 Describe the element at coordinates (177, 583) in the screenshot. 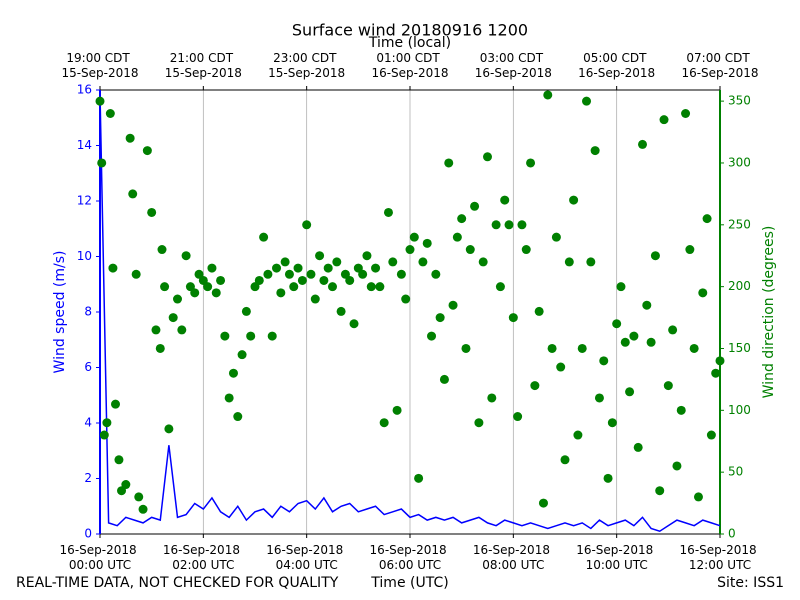

I see `footer-note: REAL-TIME DATA, NOT CHECKED FOR QUALITY` at that location.